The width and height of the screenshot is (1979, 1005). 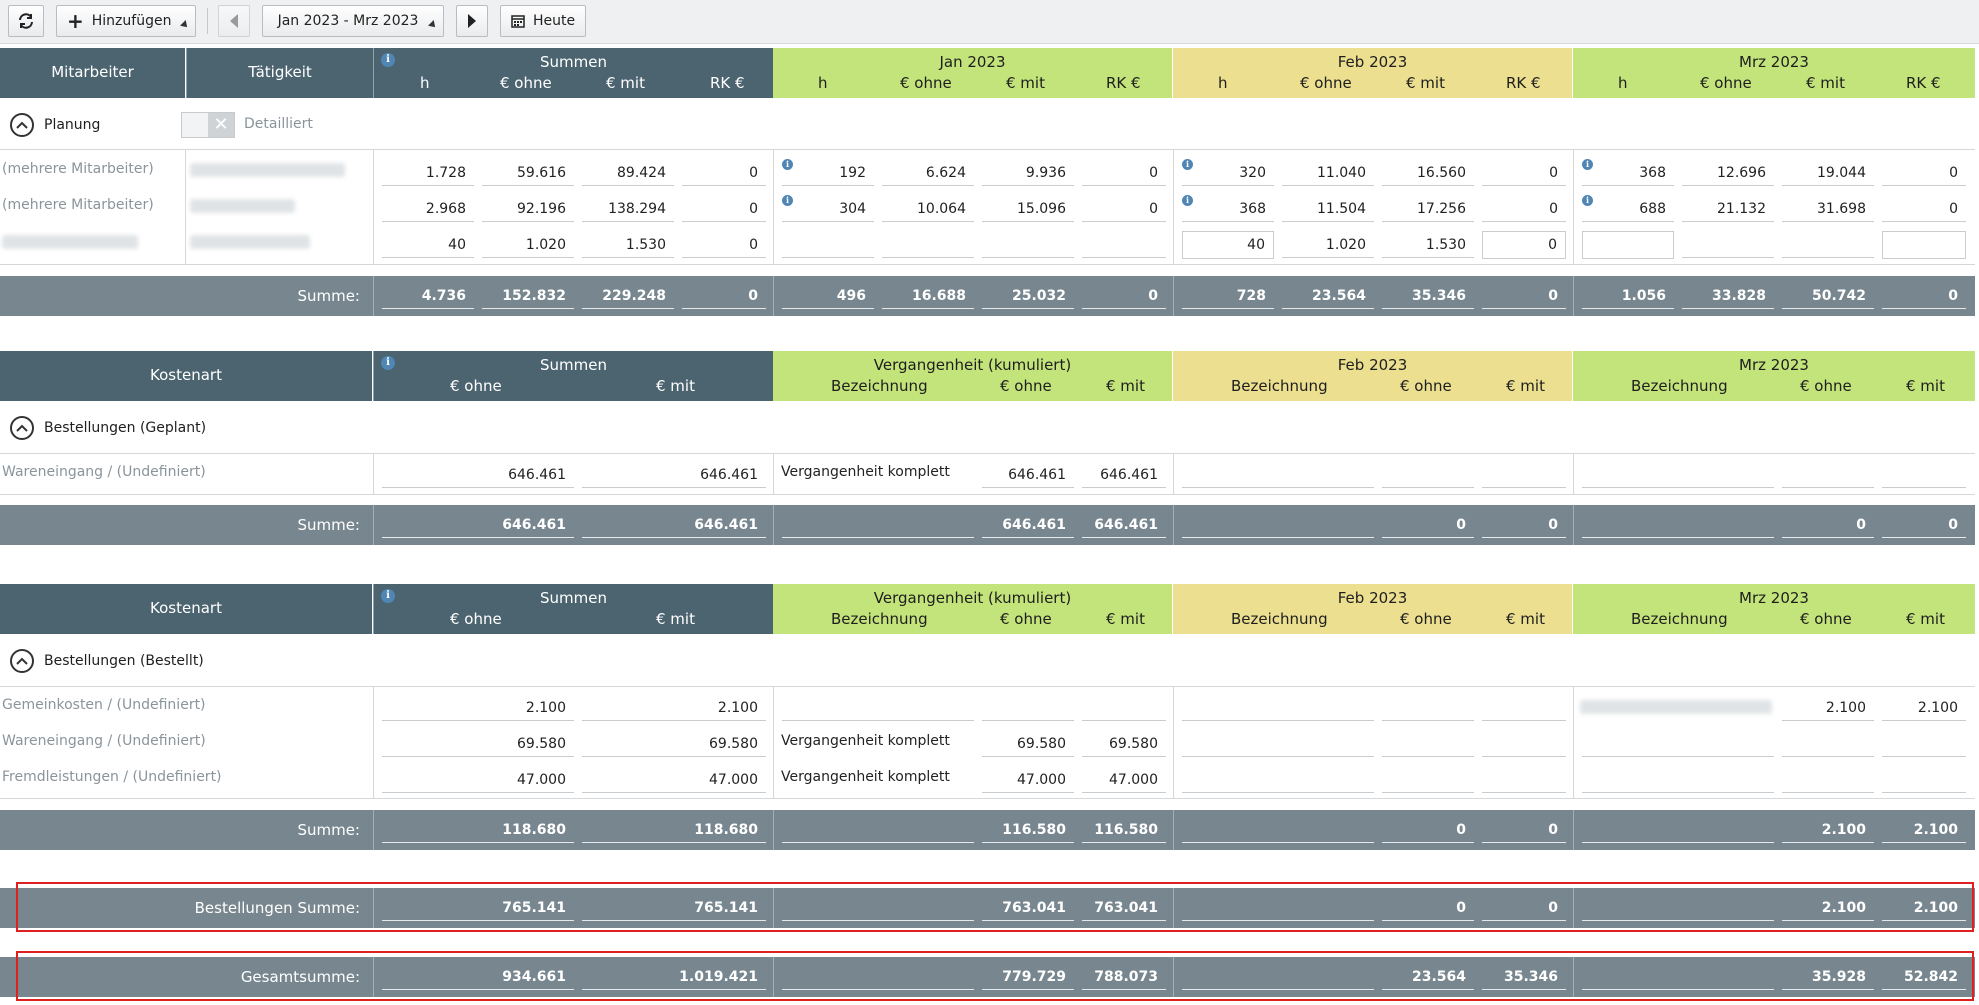 I want to click on bestellt-header-kostenart: Kostenart, so click(x=186, y=609).